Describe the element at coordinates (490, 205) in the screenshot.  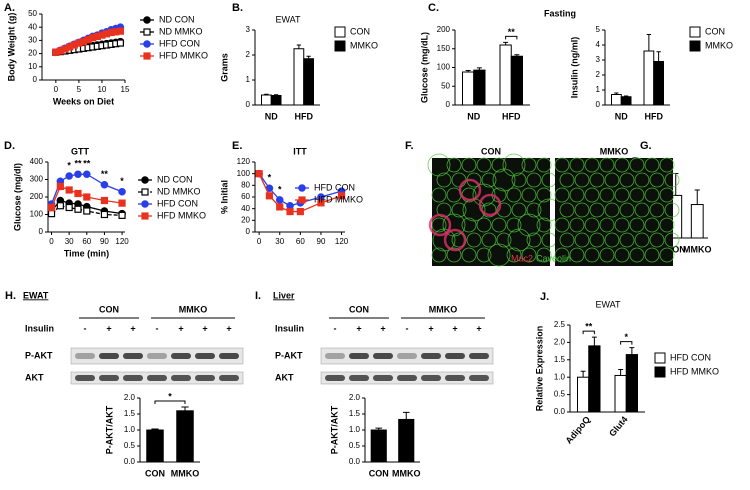
I see `stain-signal` at that location.